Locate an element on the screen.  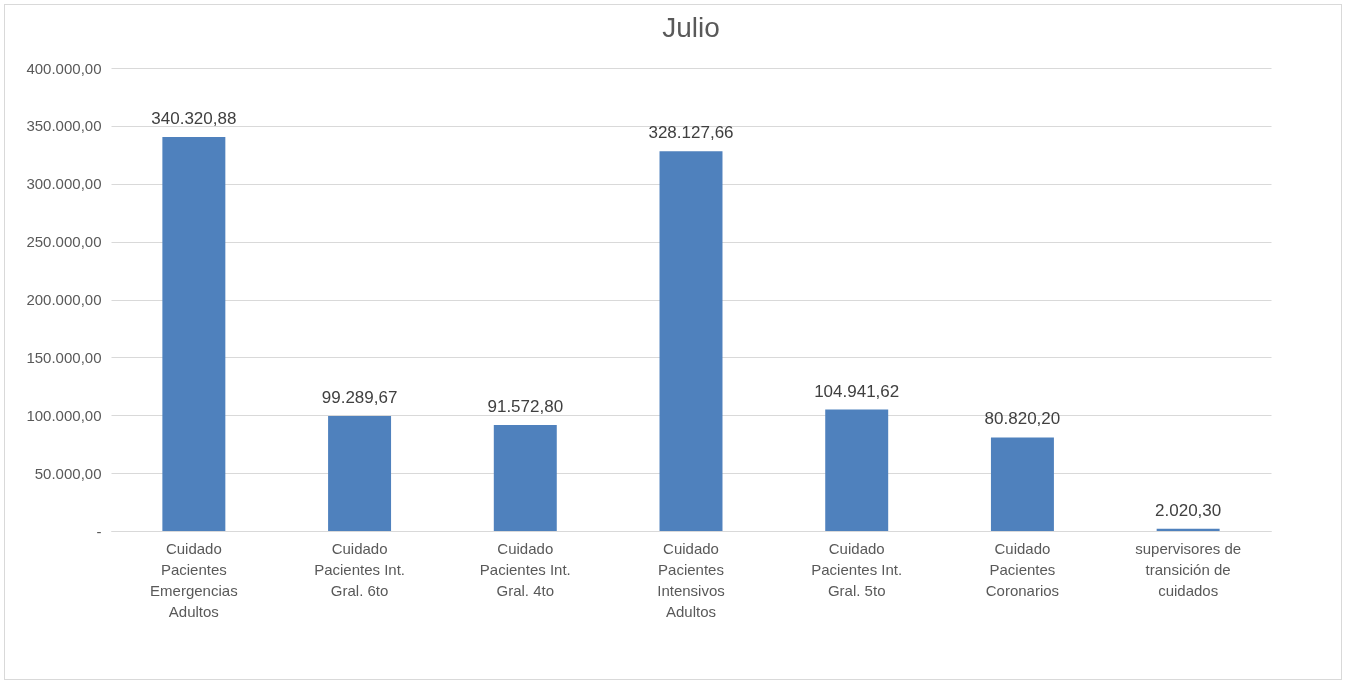
y-tick-label: - is located at coordinates (99, 531).